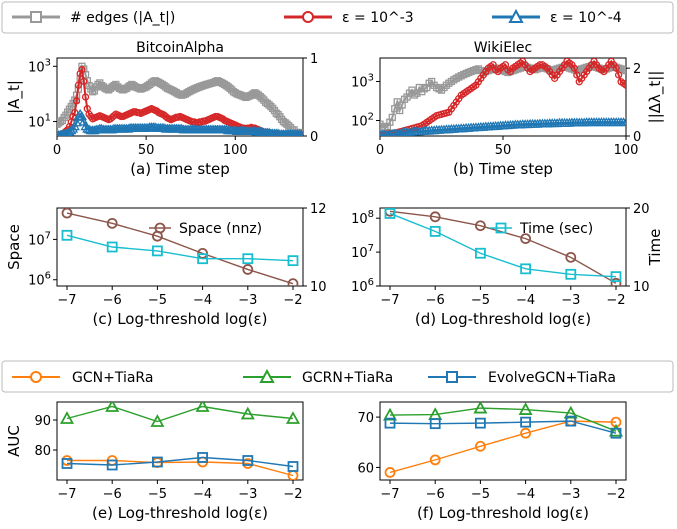 The height and width of the screenshot is (529, 677). What do you see at coordinates (122, 18) in the screenshot?
I see `legend-top-label-0: # edges (|A_t|)` at bounding box center [122, 18].